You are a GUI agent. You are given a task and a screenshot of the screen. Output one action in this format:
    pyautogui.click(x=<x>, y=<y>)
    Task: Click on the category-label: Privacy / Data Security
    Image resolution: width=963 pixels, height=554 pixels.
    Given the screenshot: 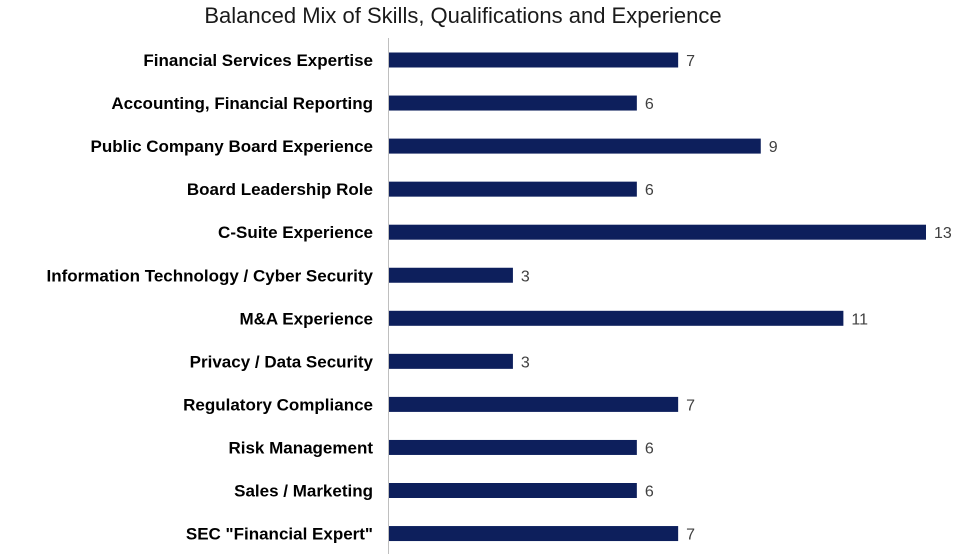 What is the action you would take?
    pyautogui.click(x=282, y=361)
    